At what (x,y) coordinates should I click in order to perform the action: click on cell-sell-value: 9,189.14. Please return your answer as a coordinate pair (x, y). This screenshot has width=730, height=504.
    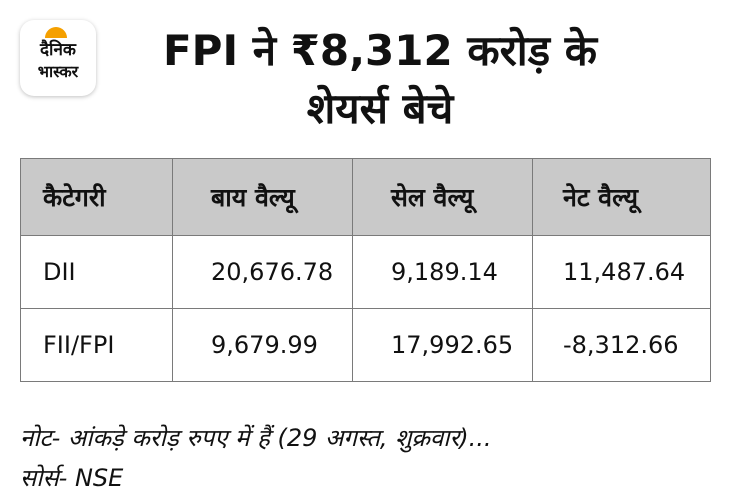
    Looking at the image, I should click on (442, 272).